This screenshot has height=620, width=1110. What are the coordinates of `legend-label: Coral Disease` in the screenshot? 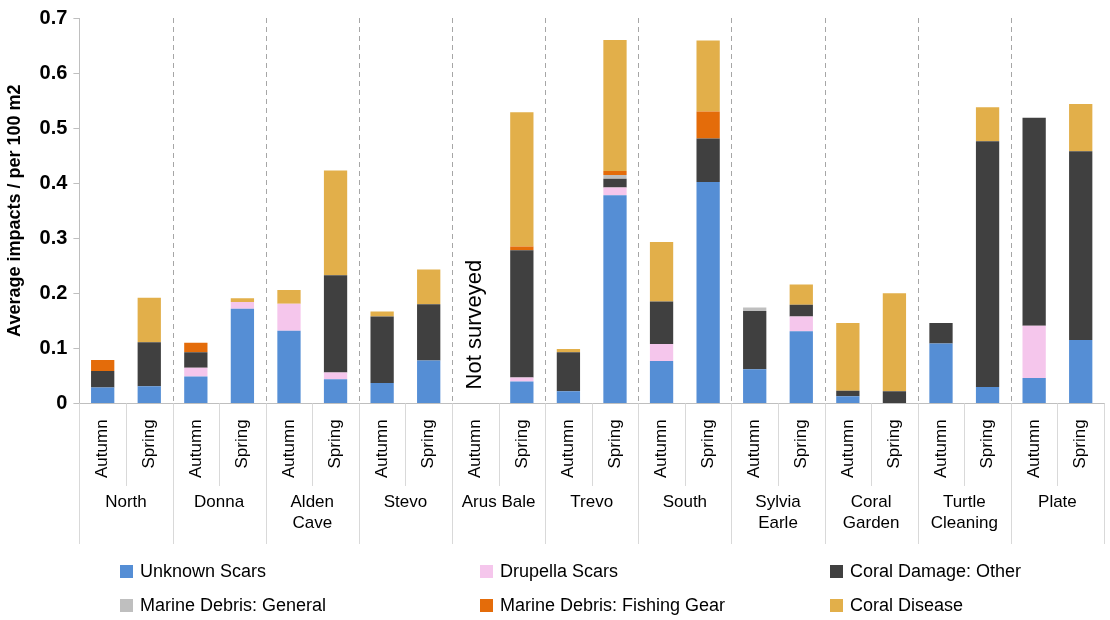 It's located at (907, 605).